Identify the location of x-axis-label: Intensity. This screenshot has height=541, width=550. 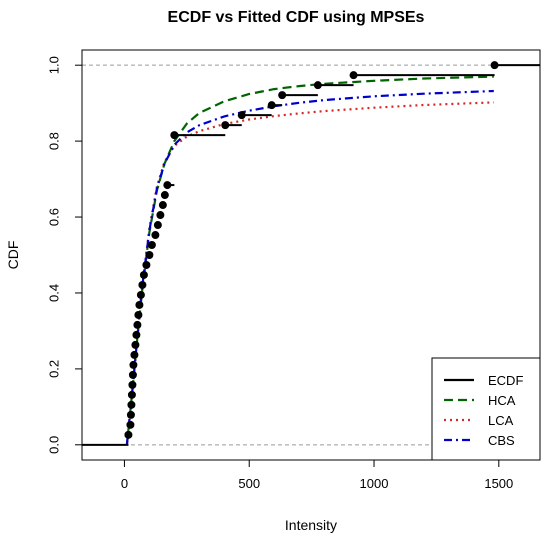
(311, 525).